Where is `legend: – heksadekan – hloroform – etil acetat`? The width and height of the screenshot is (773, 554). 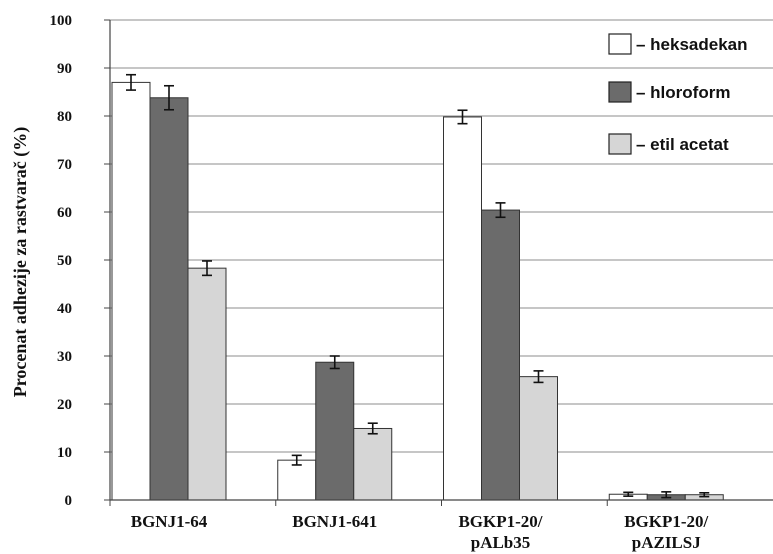 legend: – heksadekan – hloroform – etil acetat is located at coordinates (678, 94).